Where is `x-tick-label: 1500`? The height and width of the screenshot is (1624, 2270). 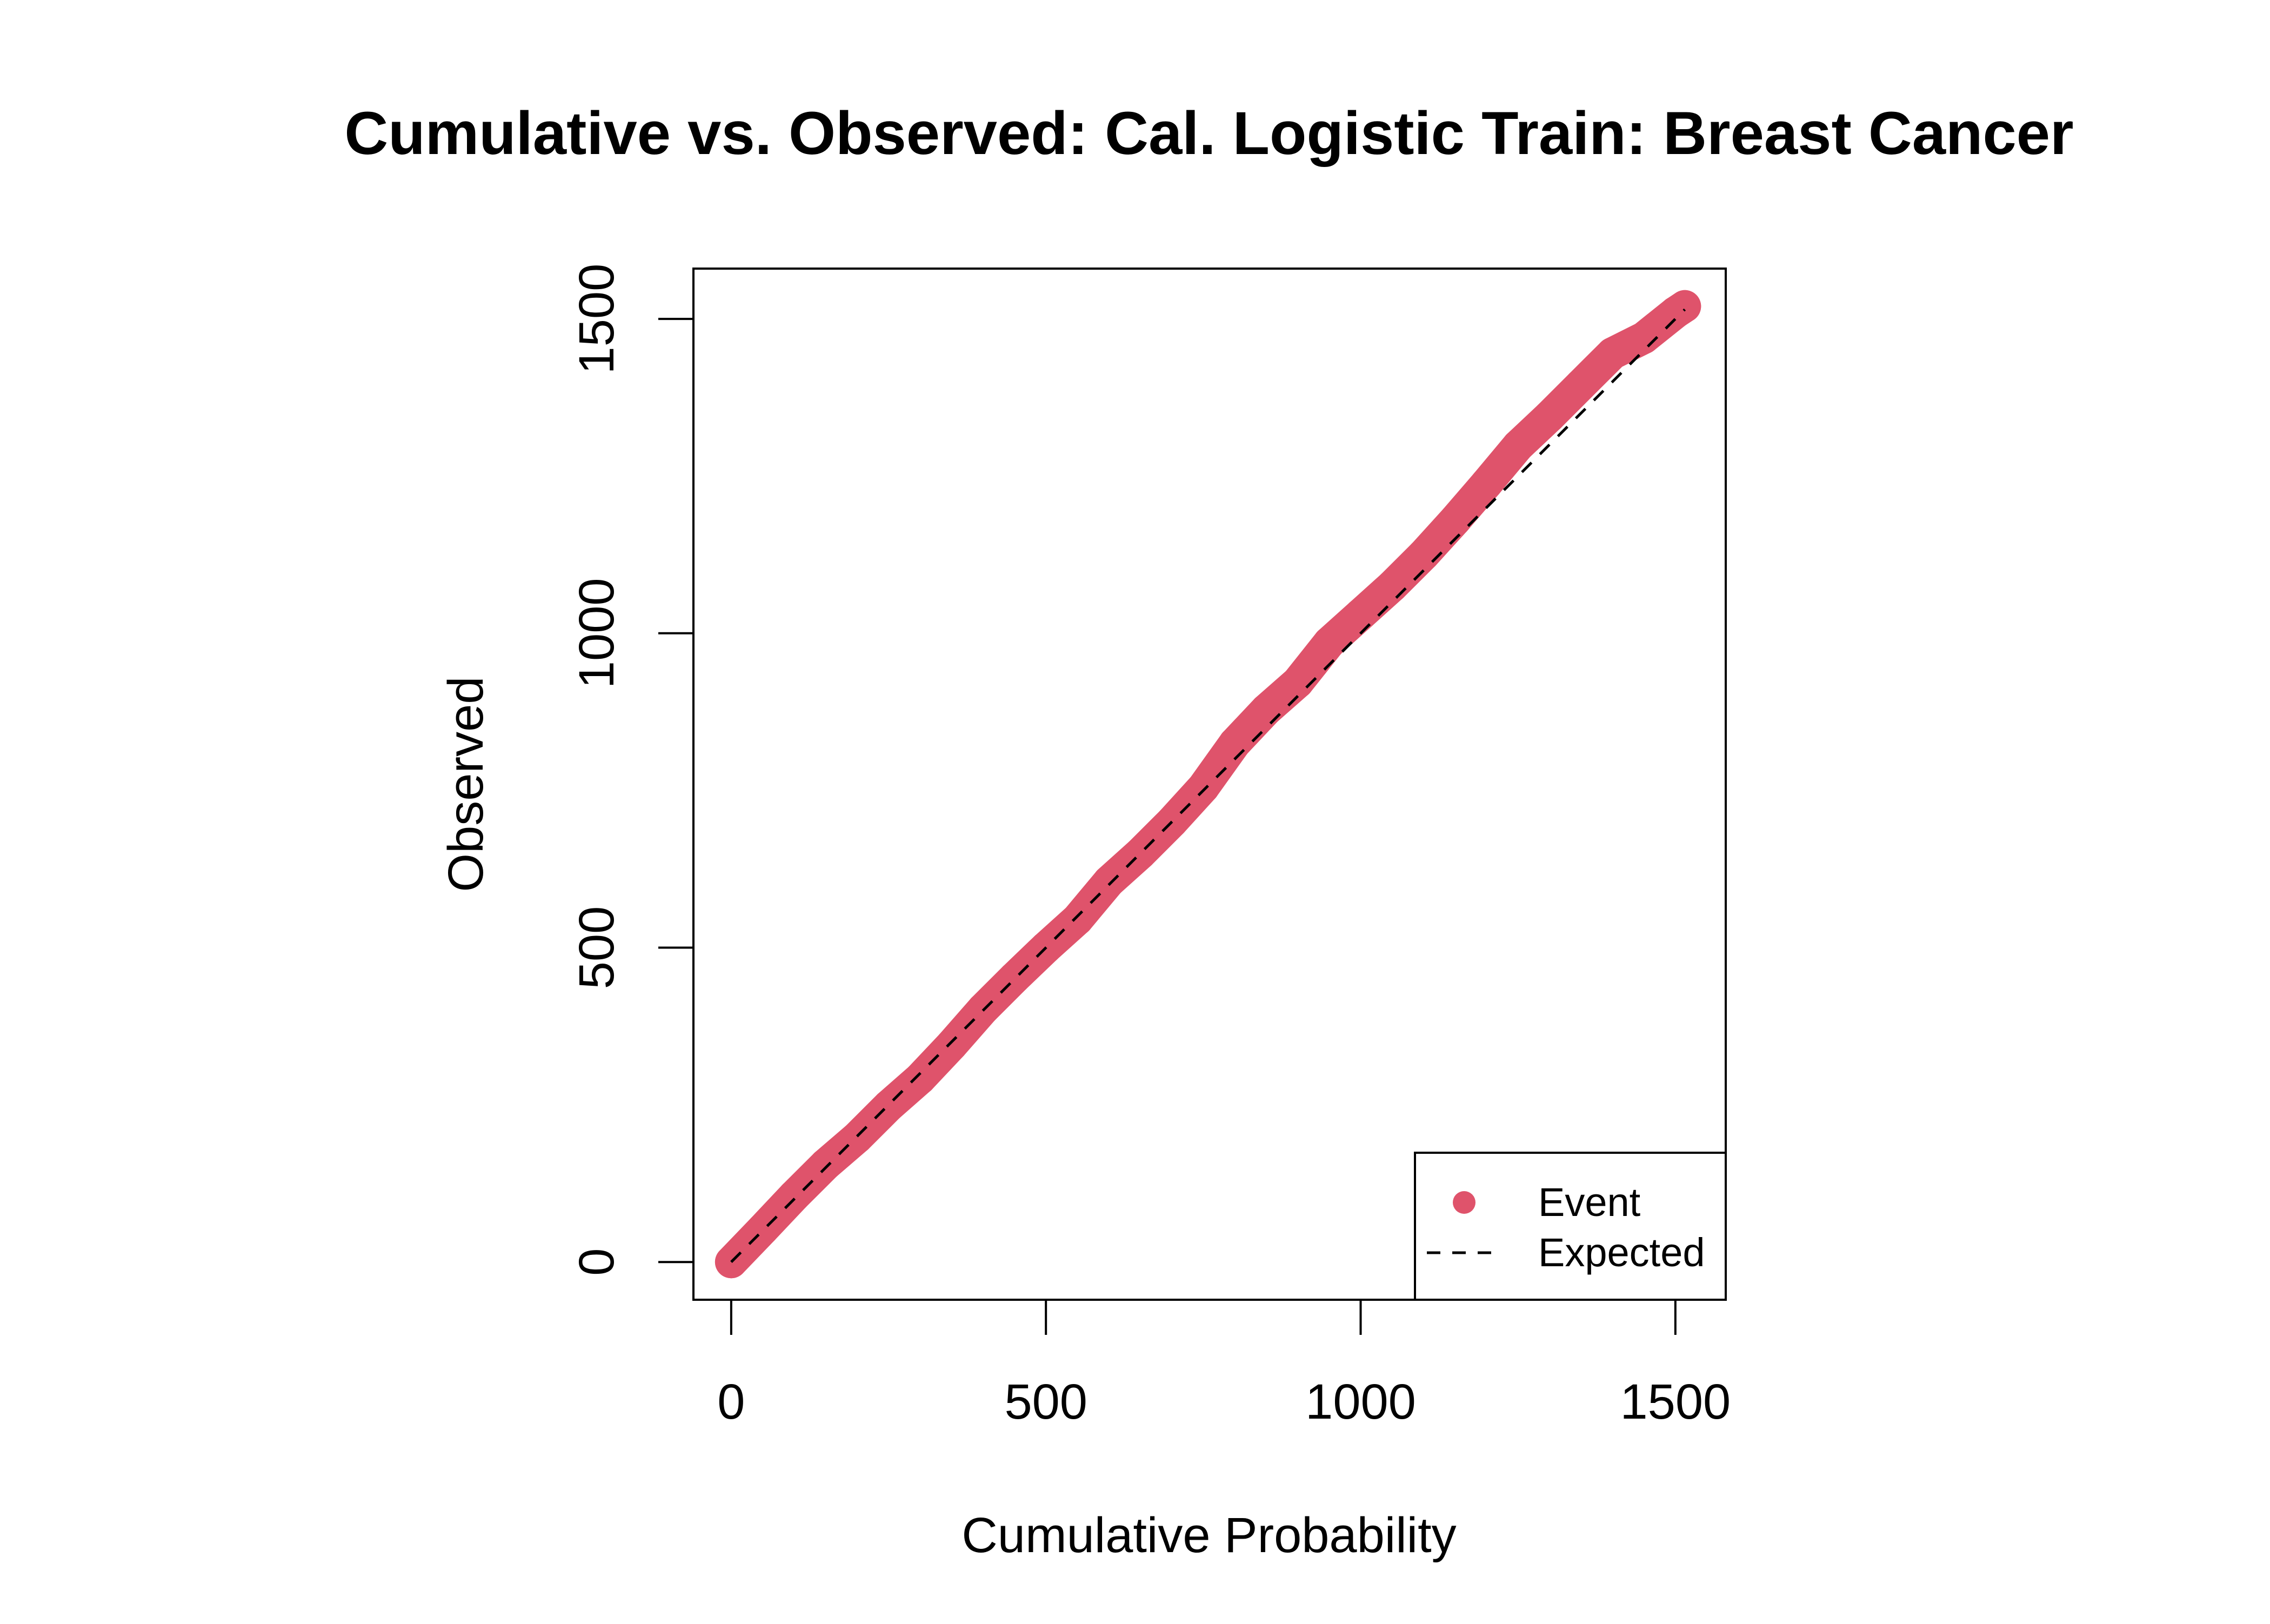 x-tick-label: 1500 is located at coordinates (1675, 1401).